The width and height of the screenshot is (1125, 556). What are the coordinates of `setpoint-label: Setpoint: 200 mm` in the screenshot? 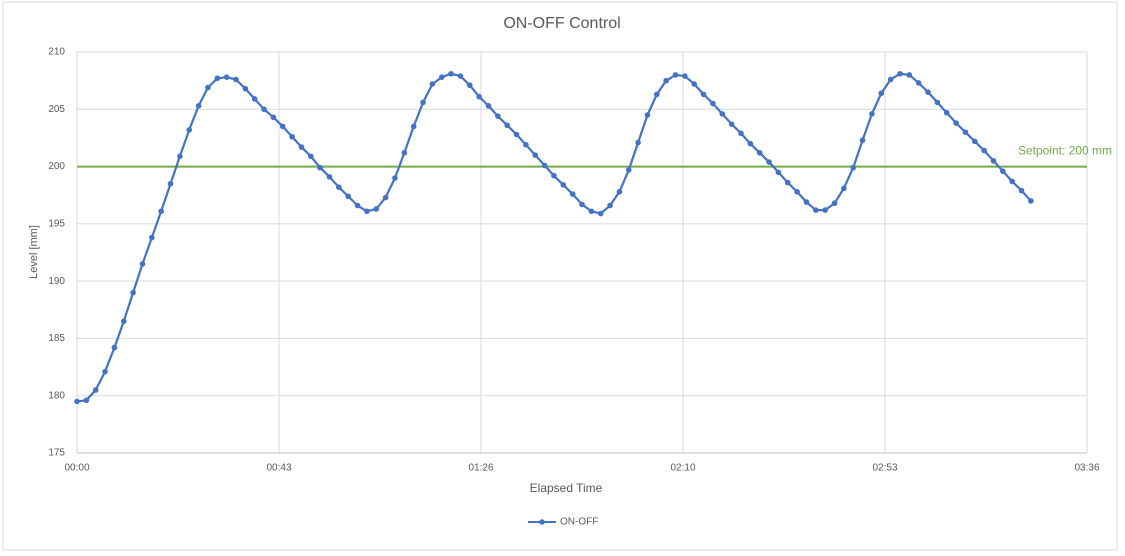 It's located at (1065, 151).